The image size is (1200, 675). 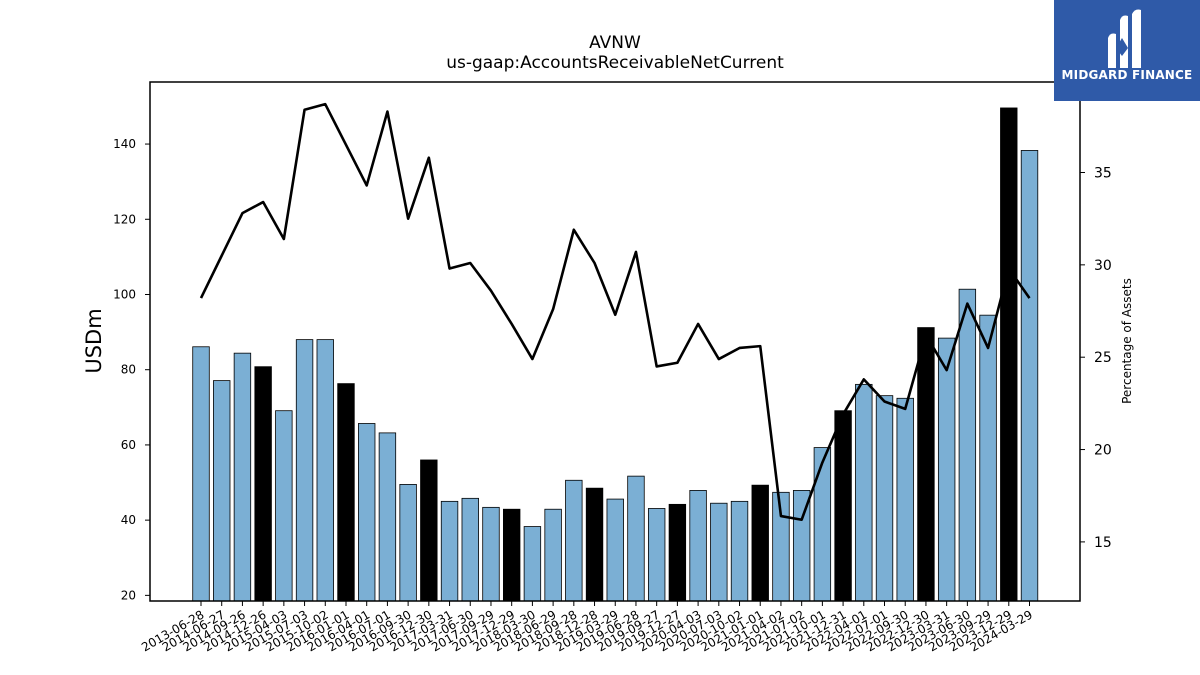 I want to click on y2-tick-label: 25, so click(x=1103, y=358).